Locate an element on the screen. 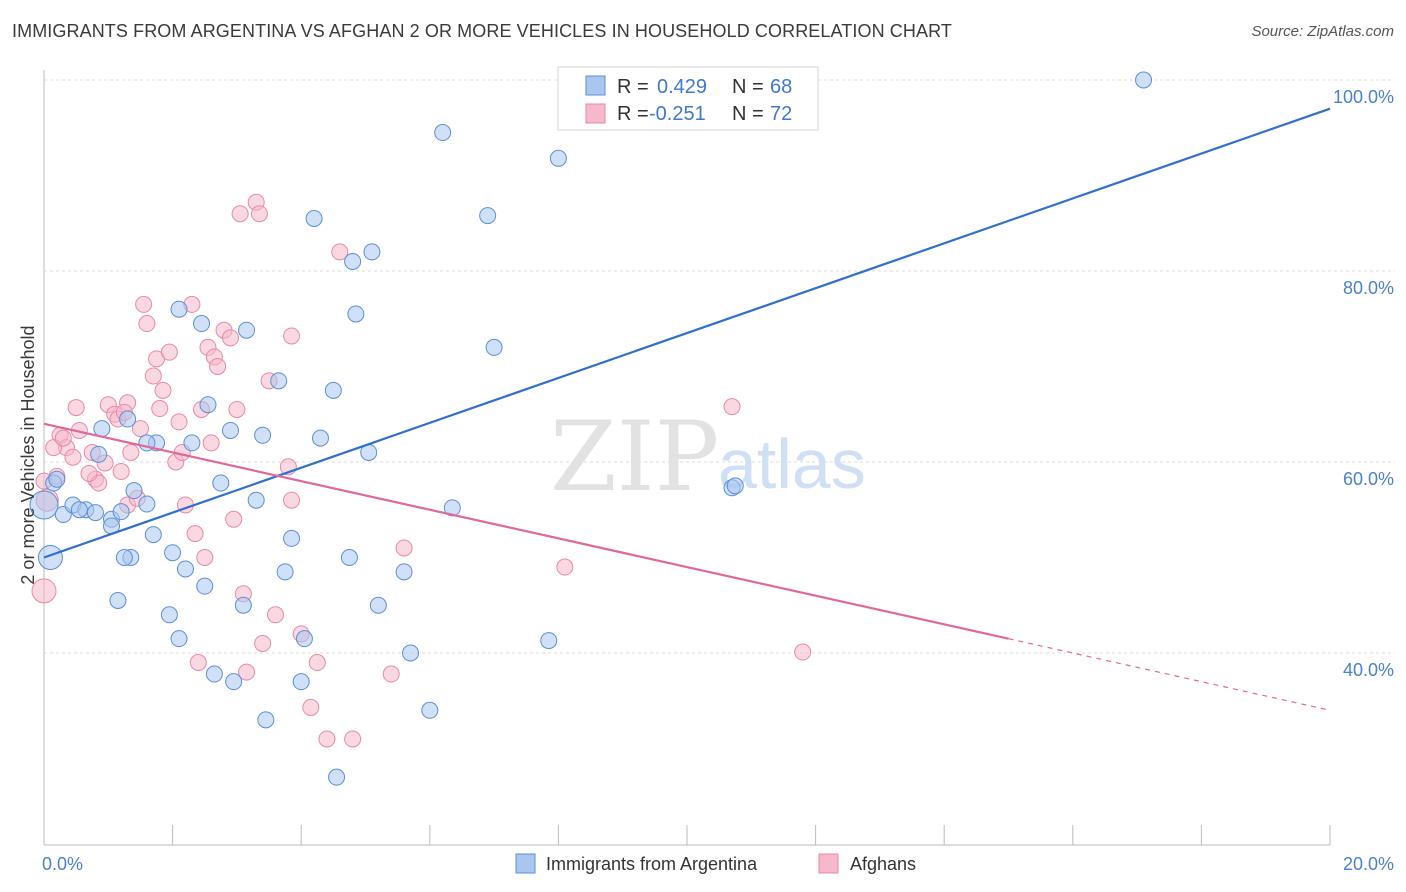 The width and height of the screenshot is (1406, 892). y-tick-label: 80.0% is located at coordinates (1368, 288).